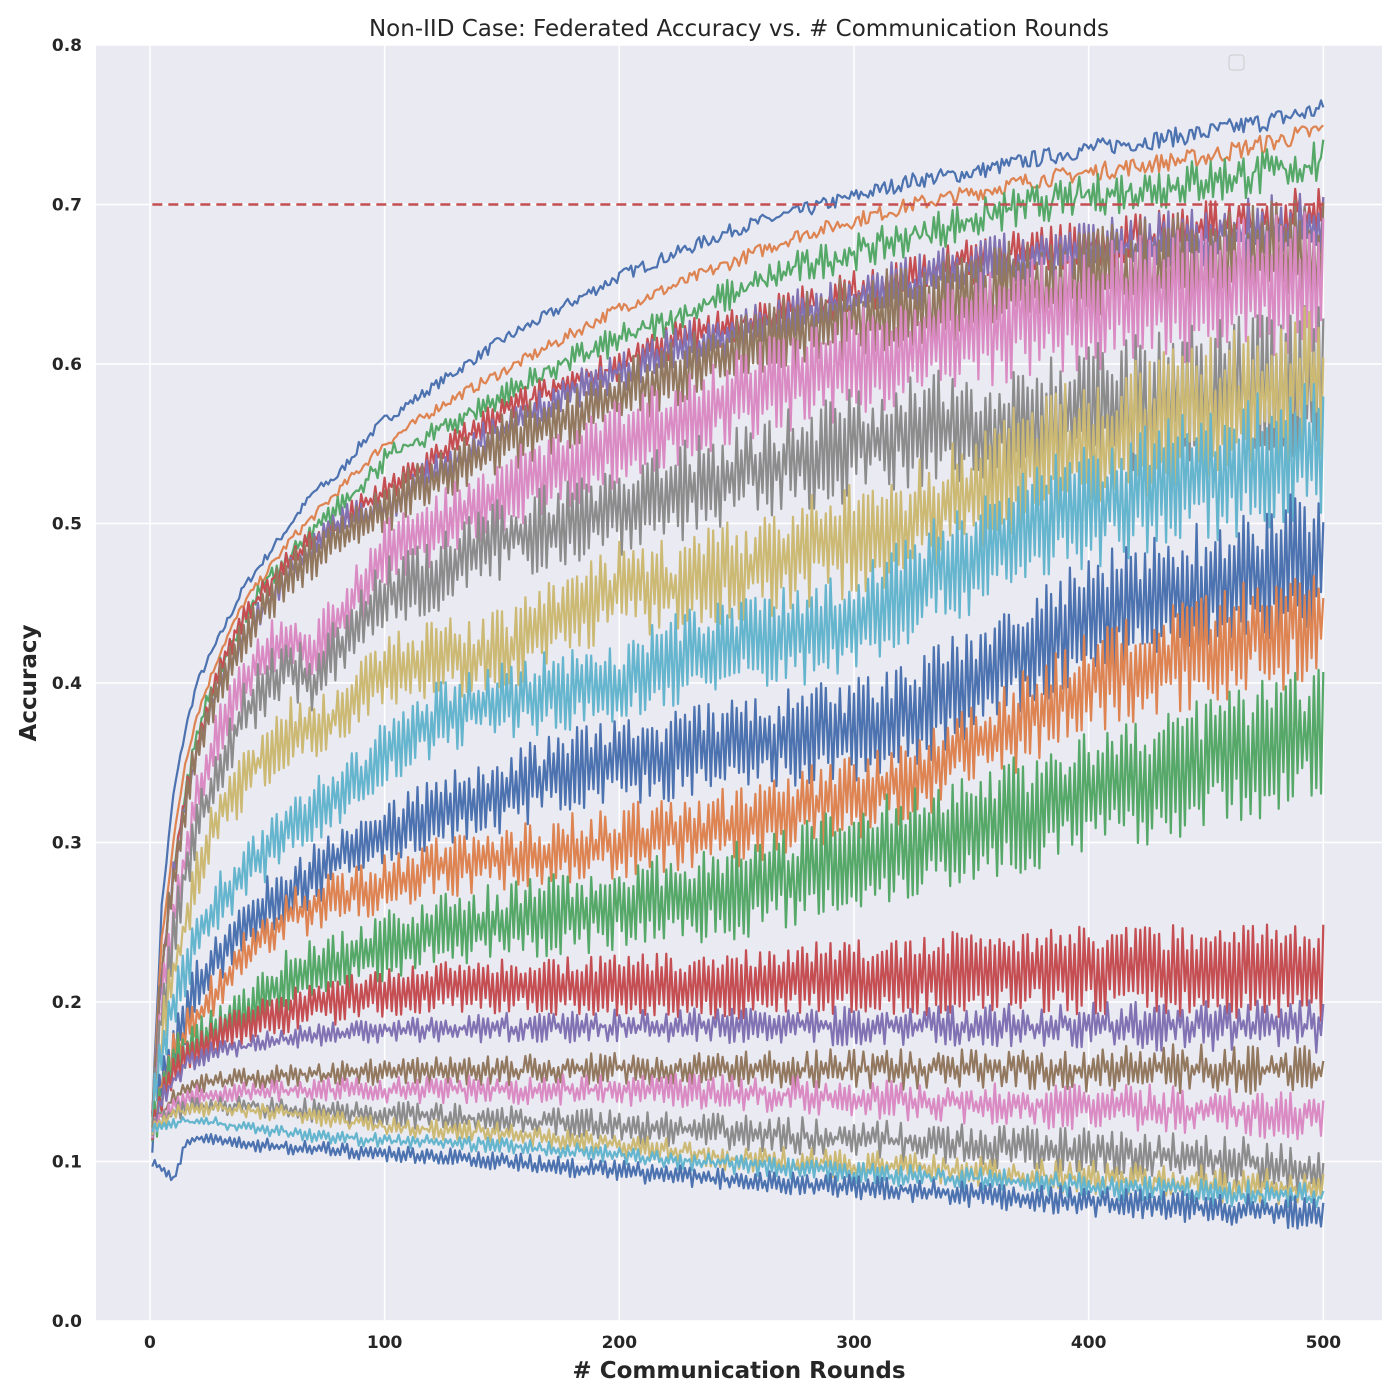 The height and width of the screenshot is (1400, 1400). I want to click on x-tick-label: 0, so click(150, 1343).